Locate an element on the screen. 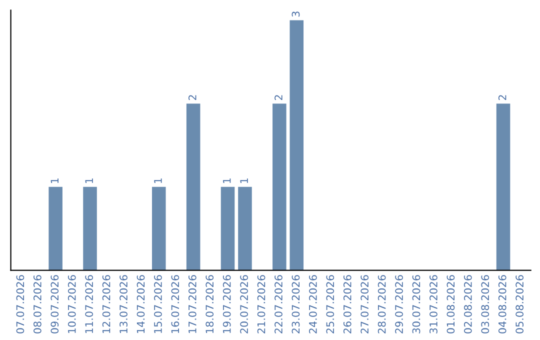  x-tick-label: 01.08.2026 is located at coordinates (450, 304).